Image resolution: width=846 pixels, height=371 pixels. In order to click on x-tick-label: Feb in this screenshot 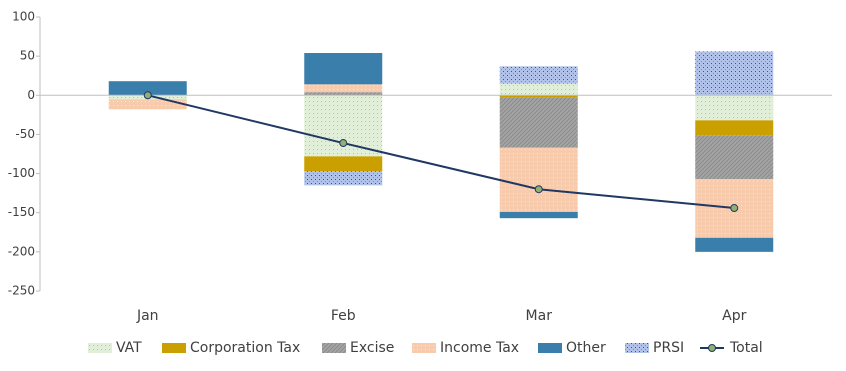, I will do `click(343, 316)`.